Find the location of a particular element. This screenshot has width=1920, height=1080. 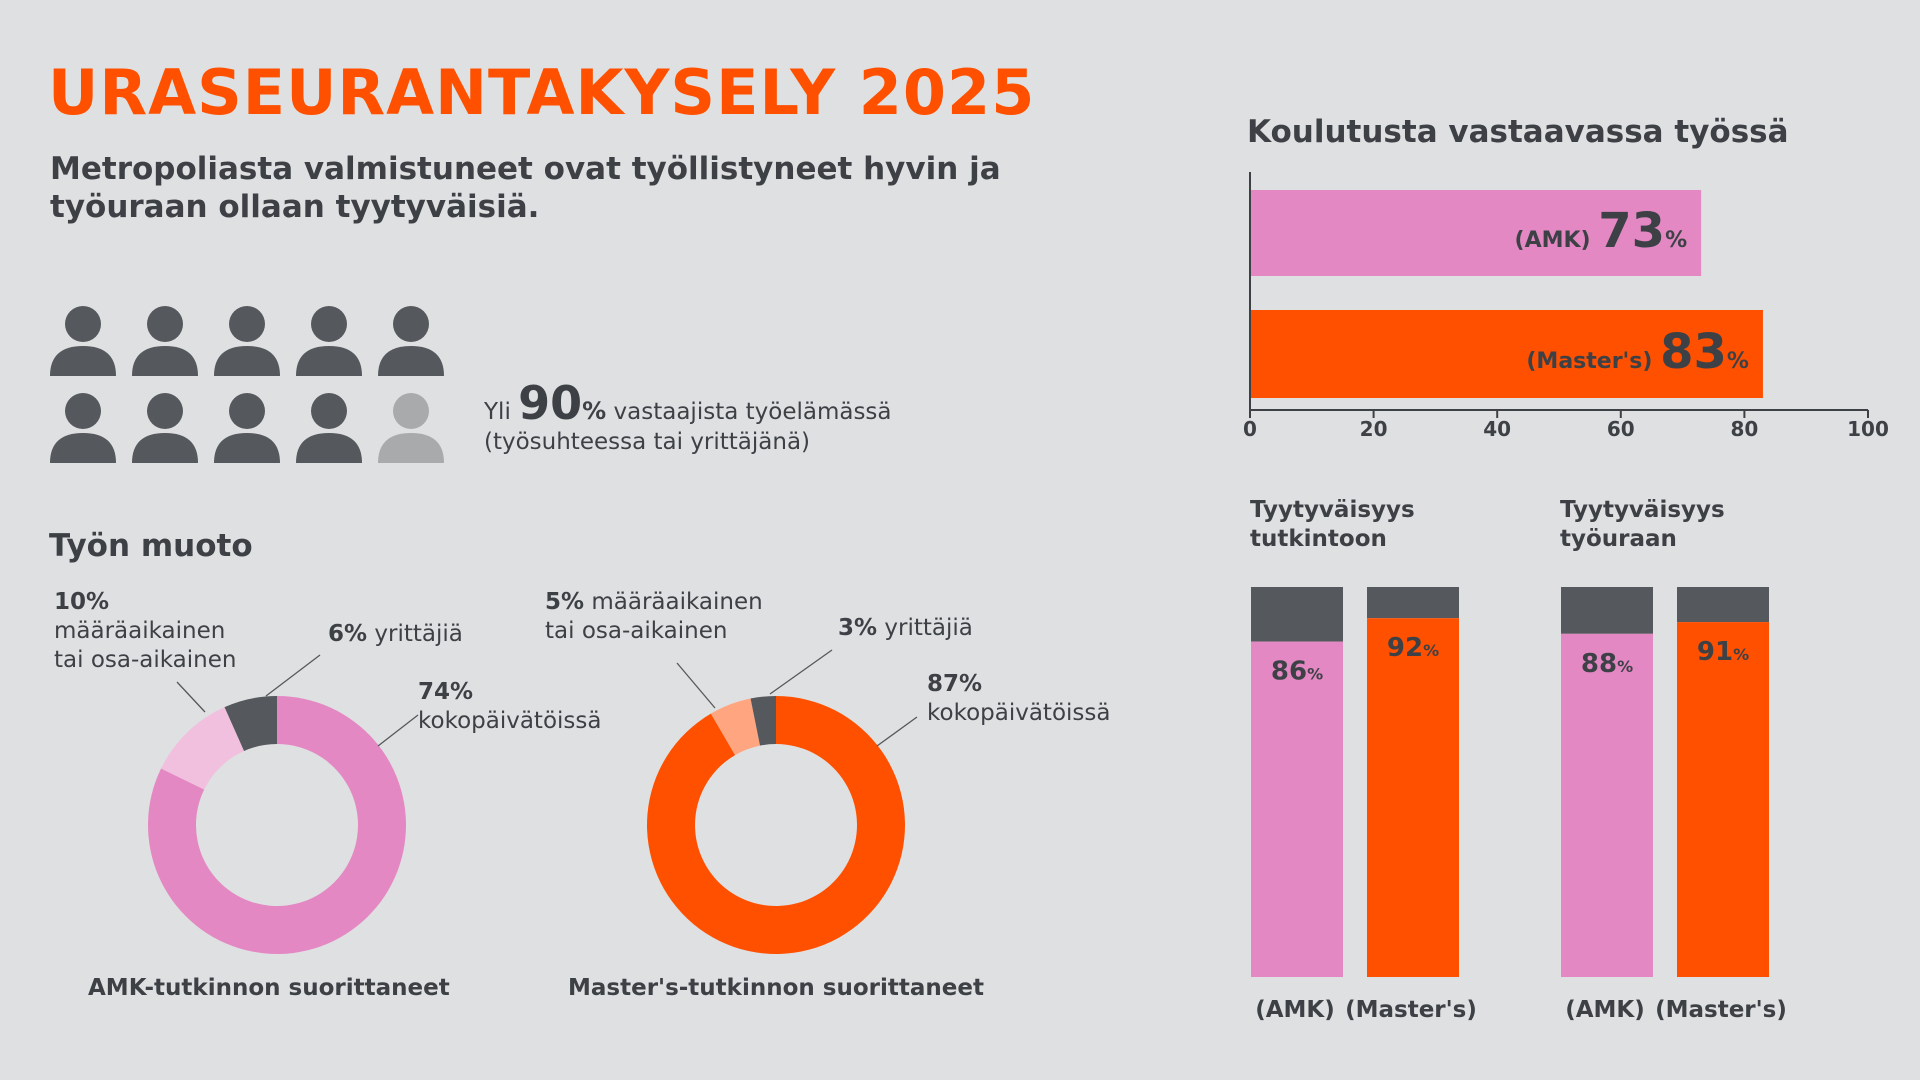

donut-masters-part-pct: 5% is located at coordinates (565, 602).